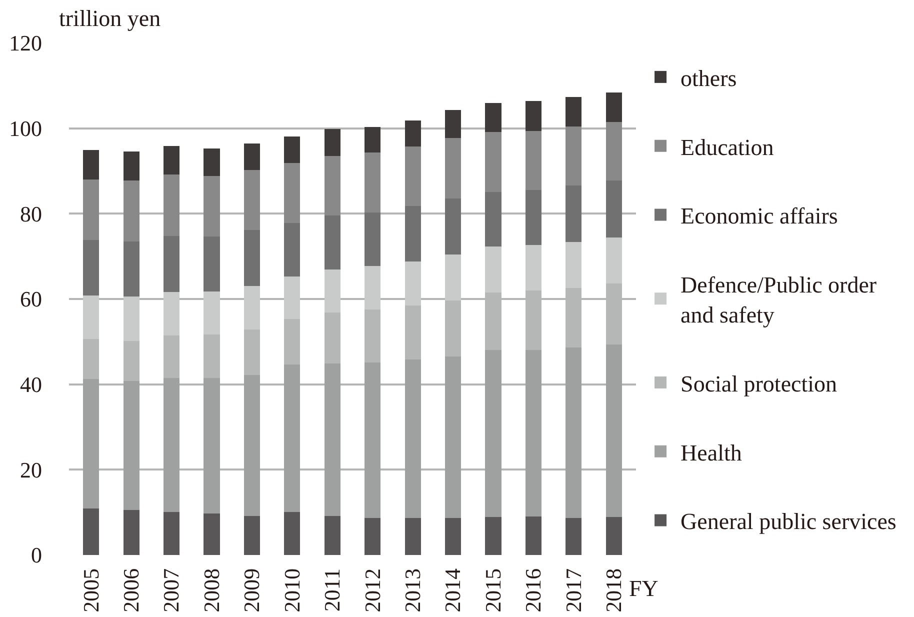 The height and width of the screenshot is (617, 914). What do you see at coordinates (131, 590) in the screenshot?
I see `x-tick-label: 2006` at bounding box center [131, 590].